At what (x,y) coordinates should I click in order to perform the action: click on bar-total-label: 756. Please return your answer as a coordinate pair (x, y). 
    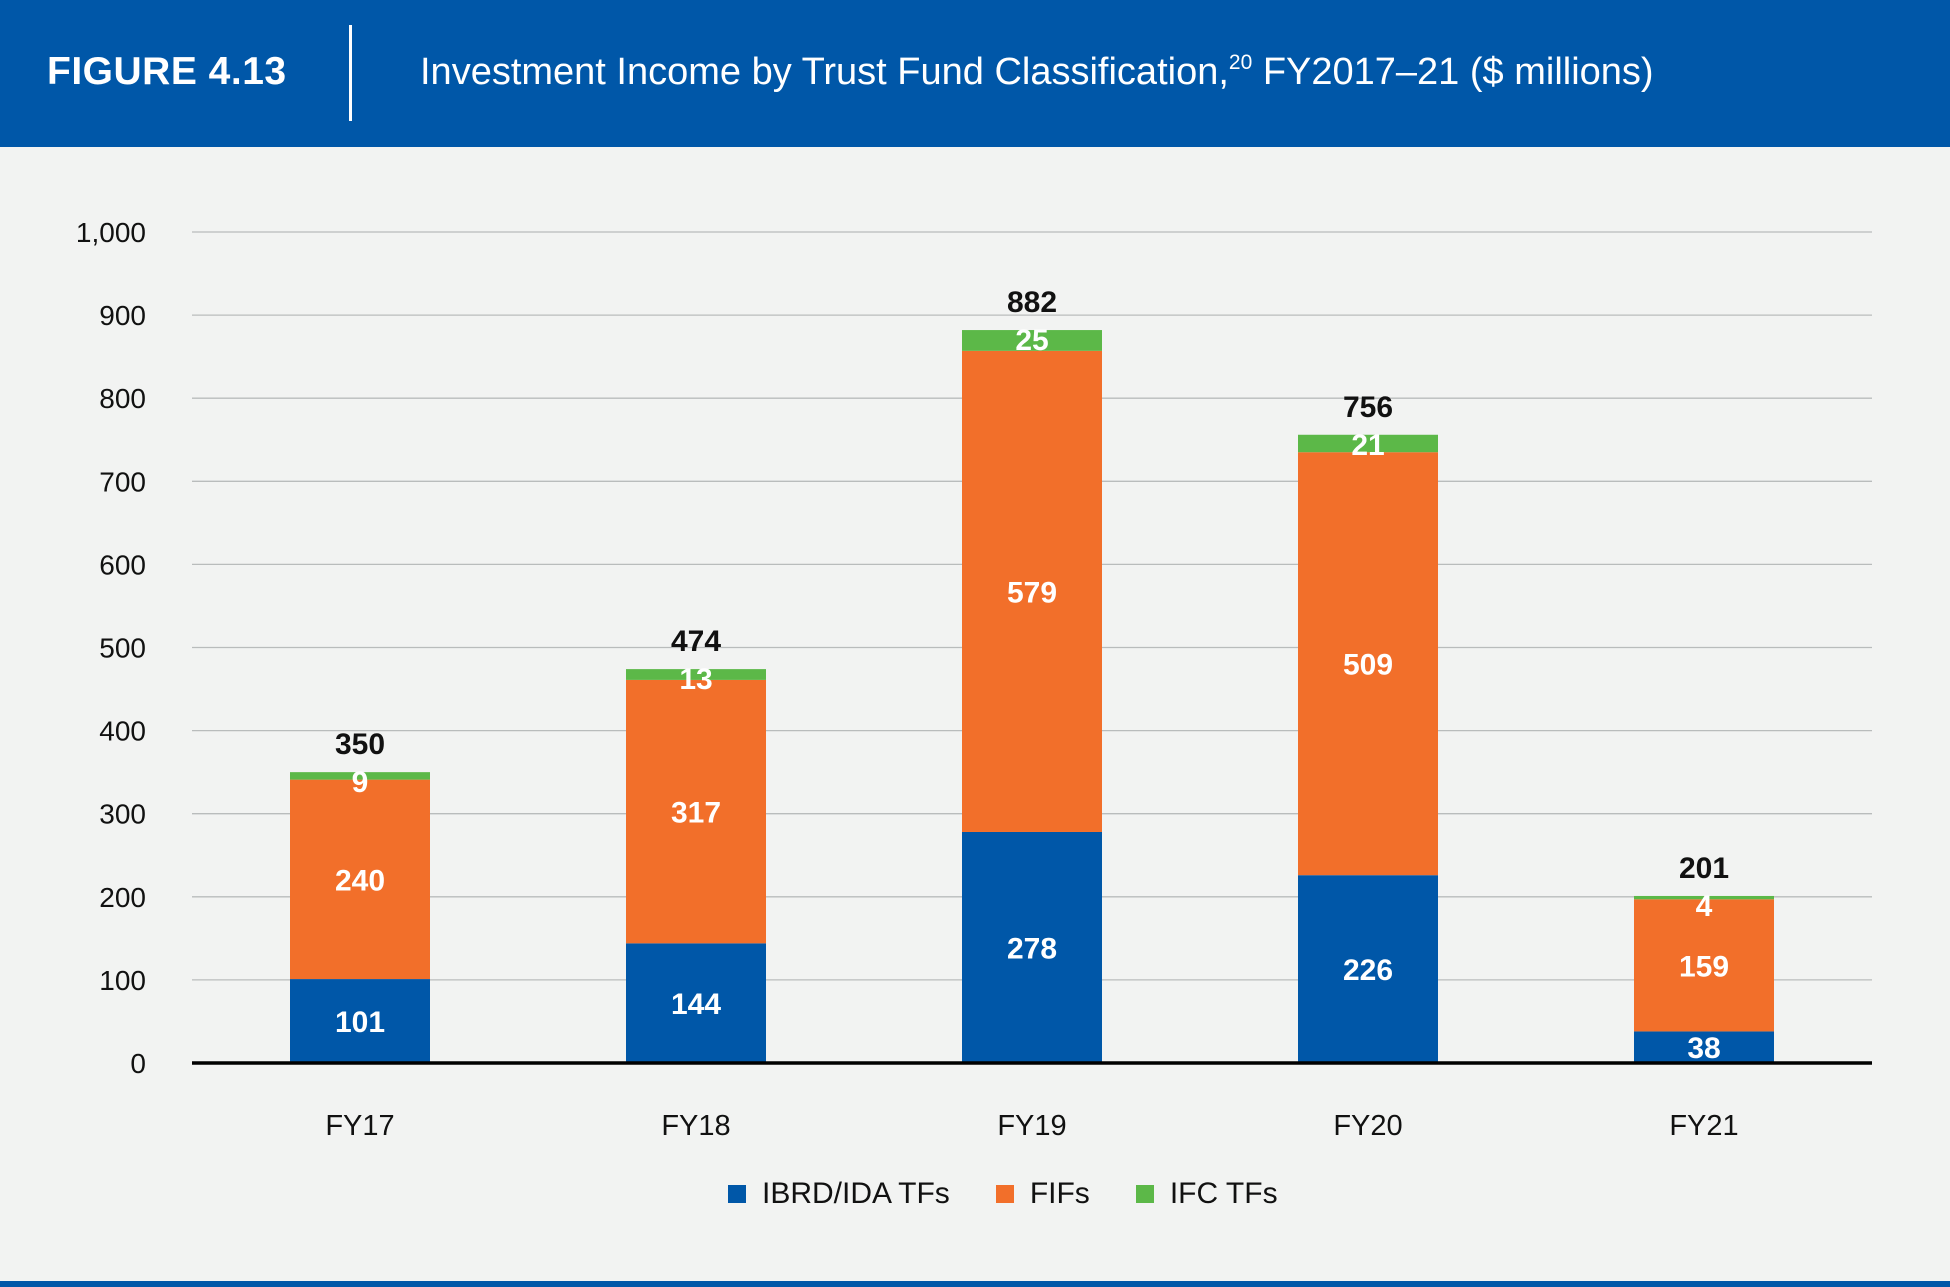
    Looking at the image, I should click on (1368, 407).